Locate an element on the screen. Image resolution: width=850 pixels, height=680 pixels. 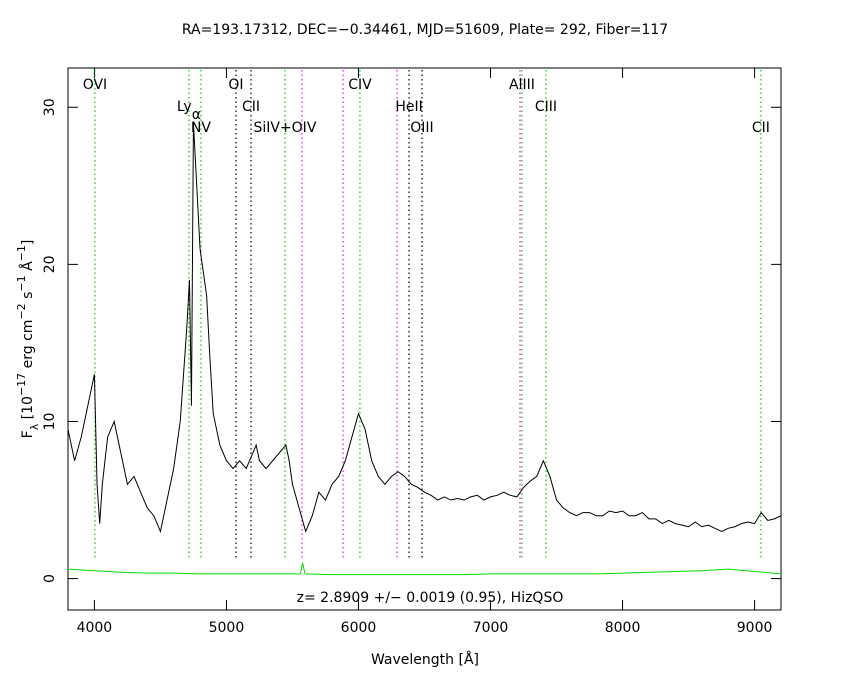
y-axis-label-part: s is located at coordinates (28, 298).